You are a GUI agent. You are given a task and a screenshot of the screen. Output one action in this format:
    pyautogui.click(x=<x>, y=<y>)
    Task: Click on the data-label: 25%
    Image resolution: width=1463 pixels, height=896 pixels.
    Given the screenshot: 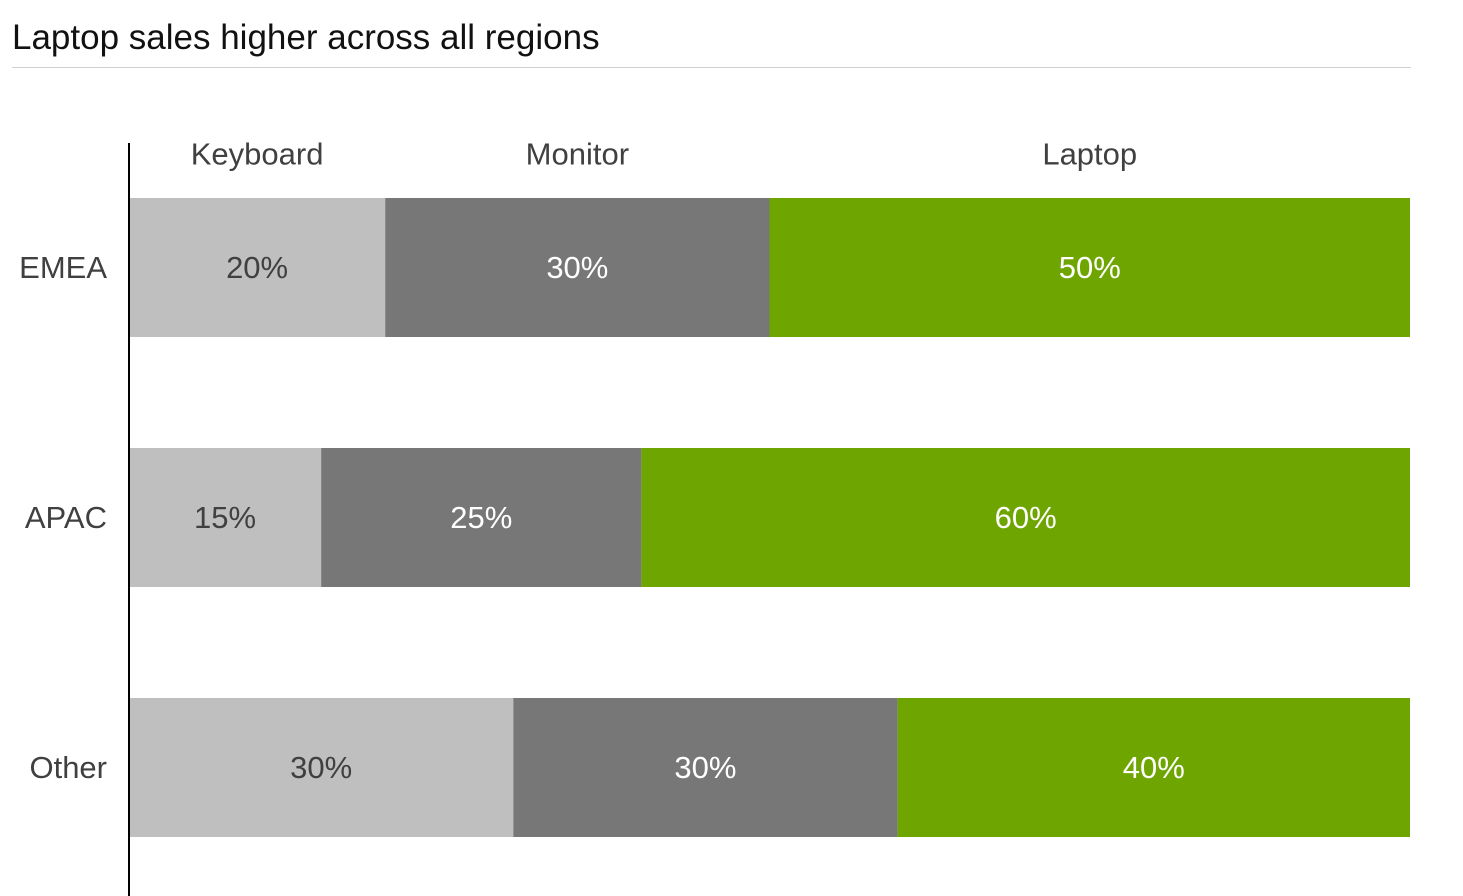 What is the action you would take?
    pyautogui.click(x=481, y=517)
    